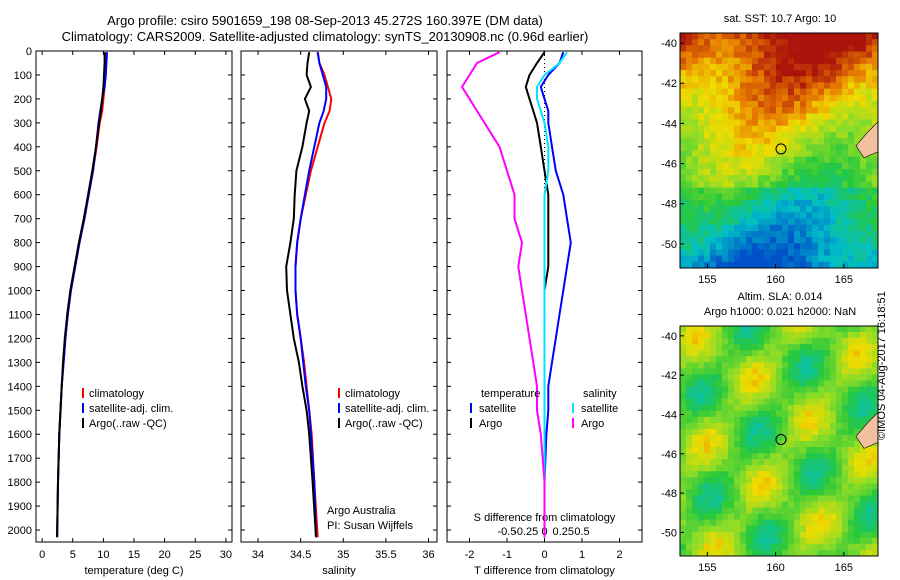  I want to click on legend-title-temperature: temperature, so click(510, 394).